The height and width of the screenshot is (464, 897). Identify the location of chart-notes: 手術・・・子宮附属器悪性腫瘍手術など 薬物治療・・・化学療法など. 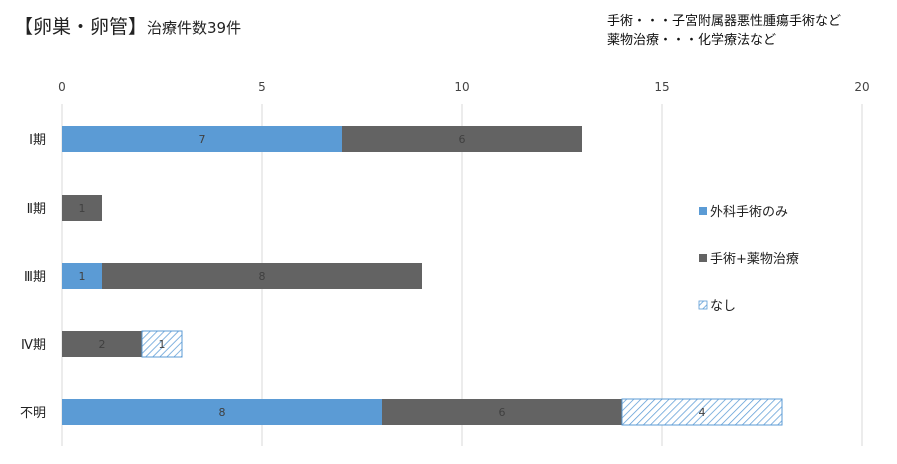
(724, 31).